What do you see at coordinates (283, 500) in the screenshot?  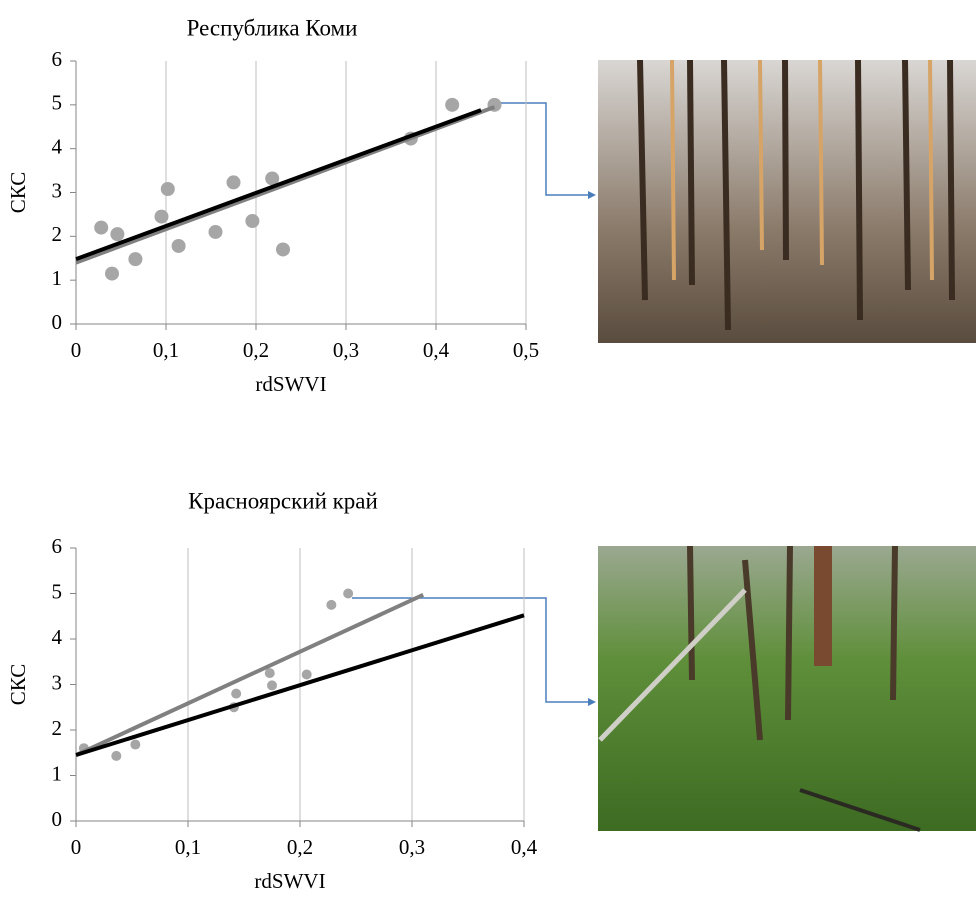 I see `chart-title: Красноярский край` at bounding box center [283, 500].